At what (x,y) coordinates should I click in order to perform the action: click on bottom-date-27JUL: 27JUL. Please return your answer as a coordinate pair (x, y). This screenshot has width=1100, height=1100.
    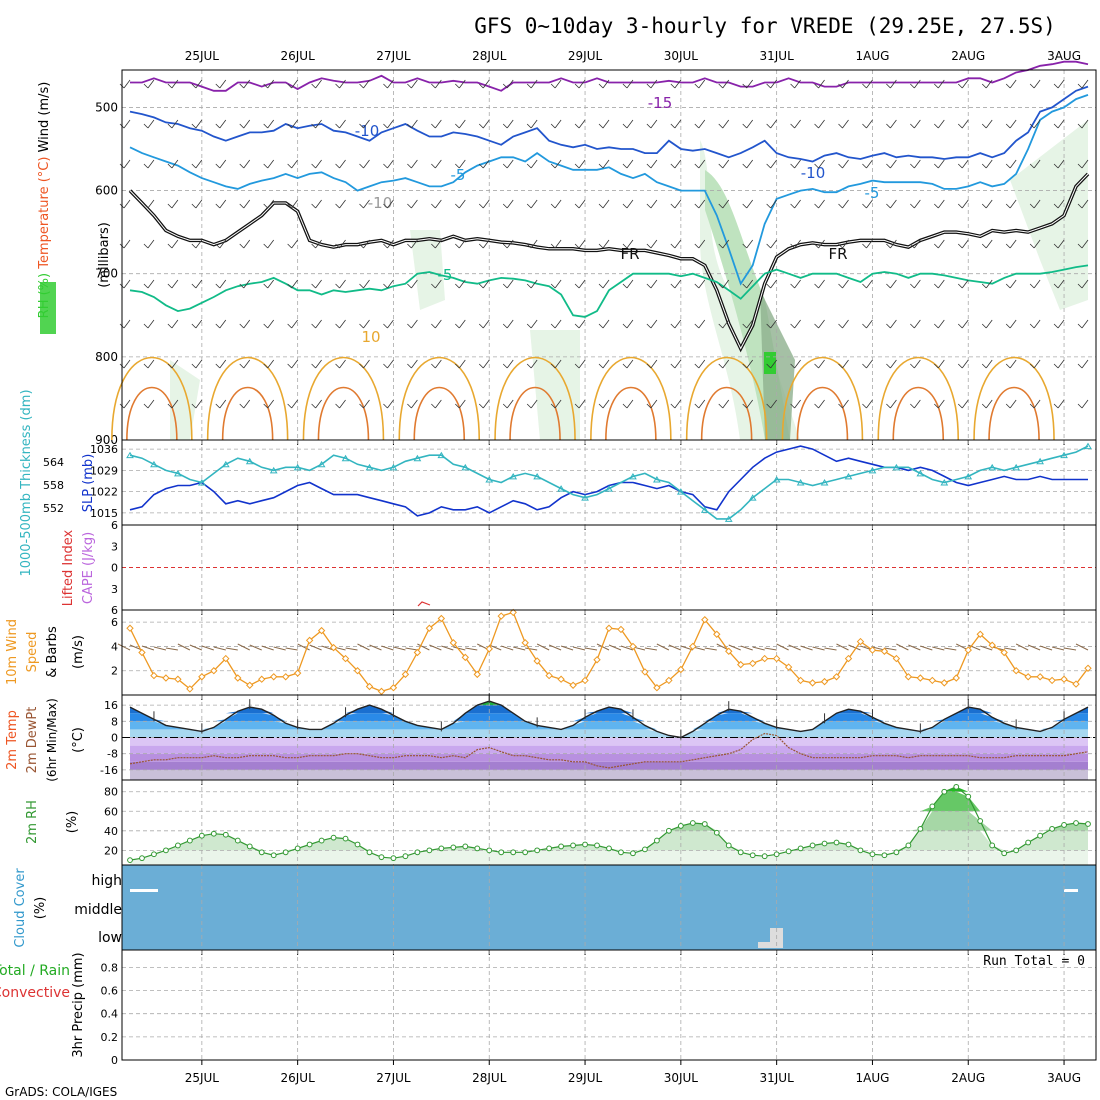
    Looking at the image, I should click on (393, 1078).